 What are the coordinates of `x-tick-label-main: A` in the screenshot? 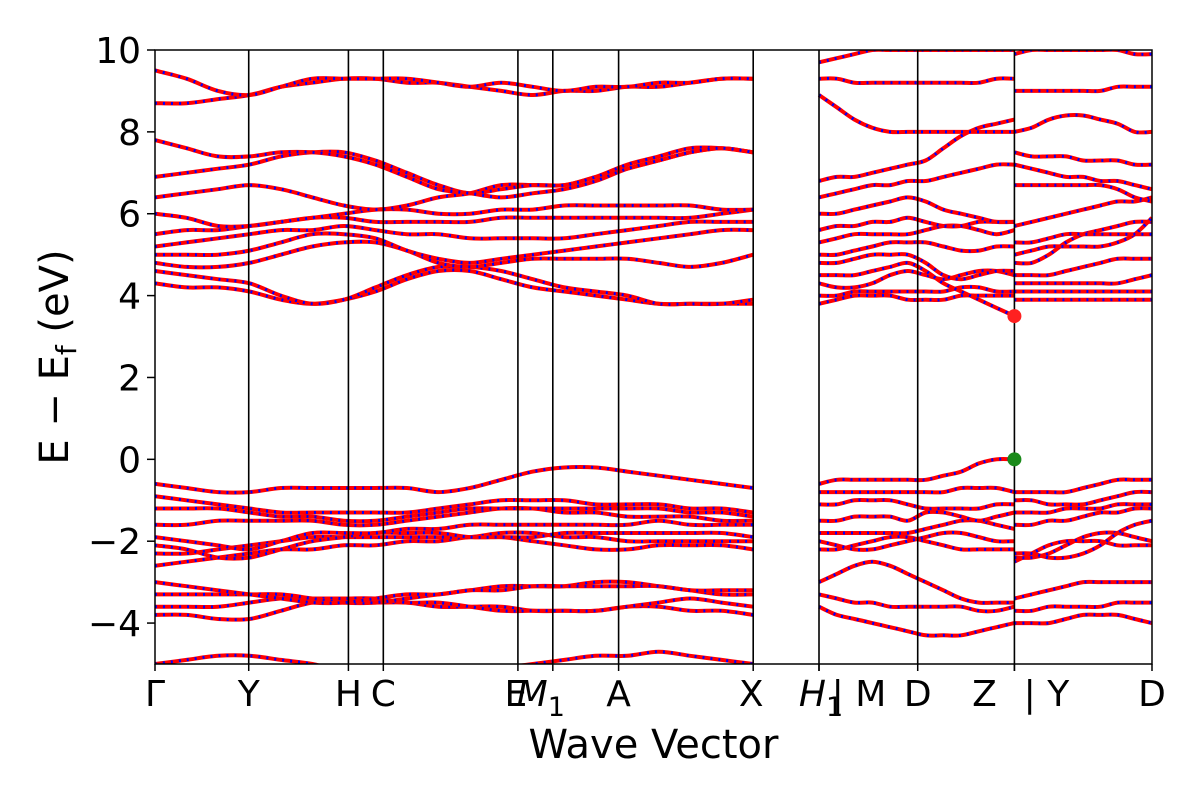 It's located at (618, 694).